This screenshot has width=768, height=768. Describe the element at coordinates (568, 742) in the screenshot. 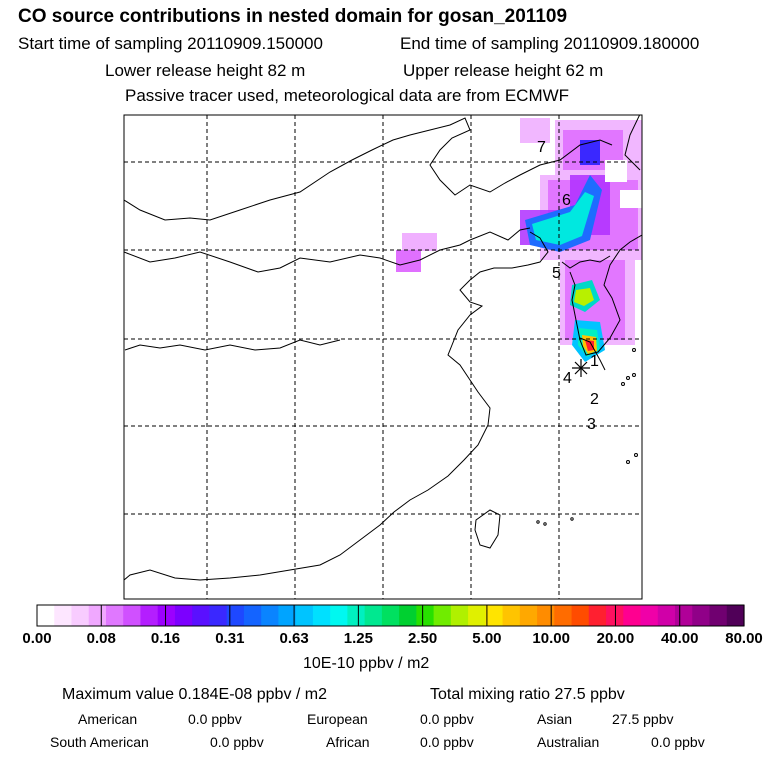

I see `region-australian-name: Australian` at that location.